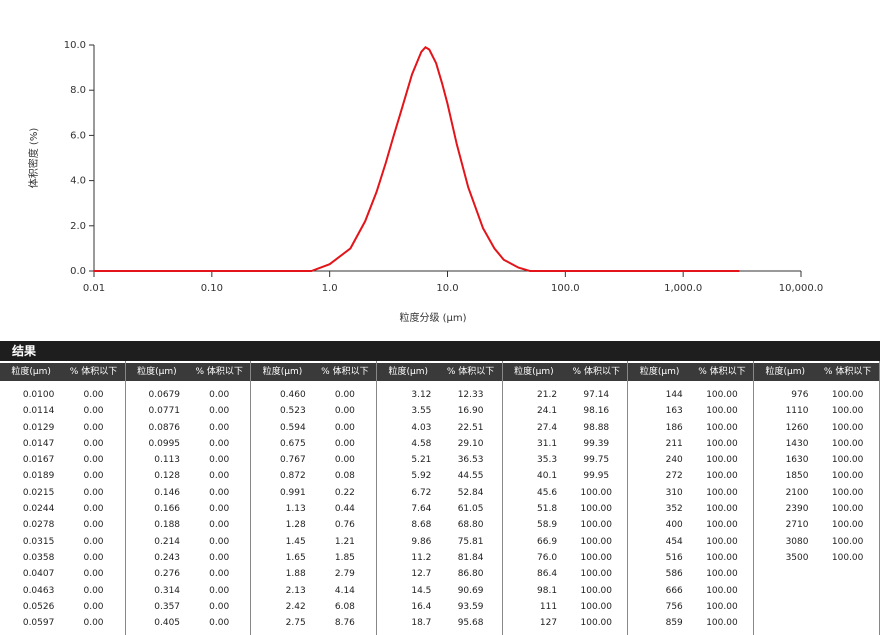  Describe the element at coordinates (188, 460) in the screenshot. I see `table-row: 0.113 0.00` at that location.